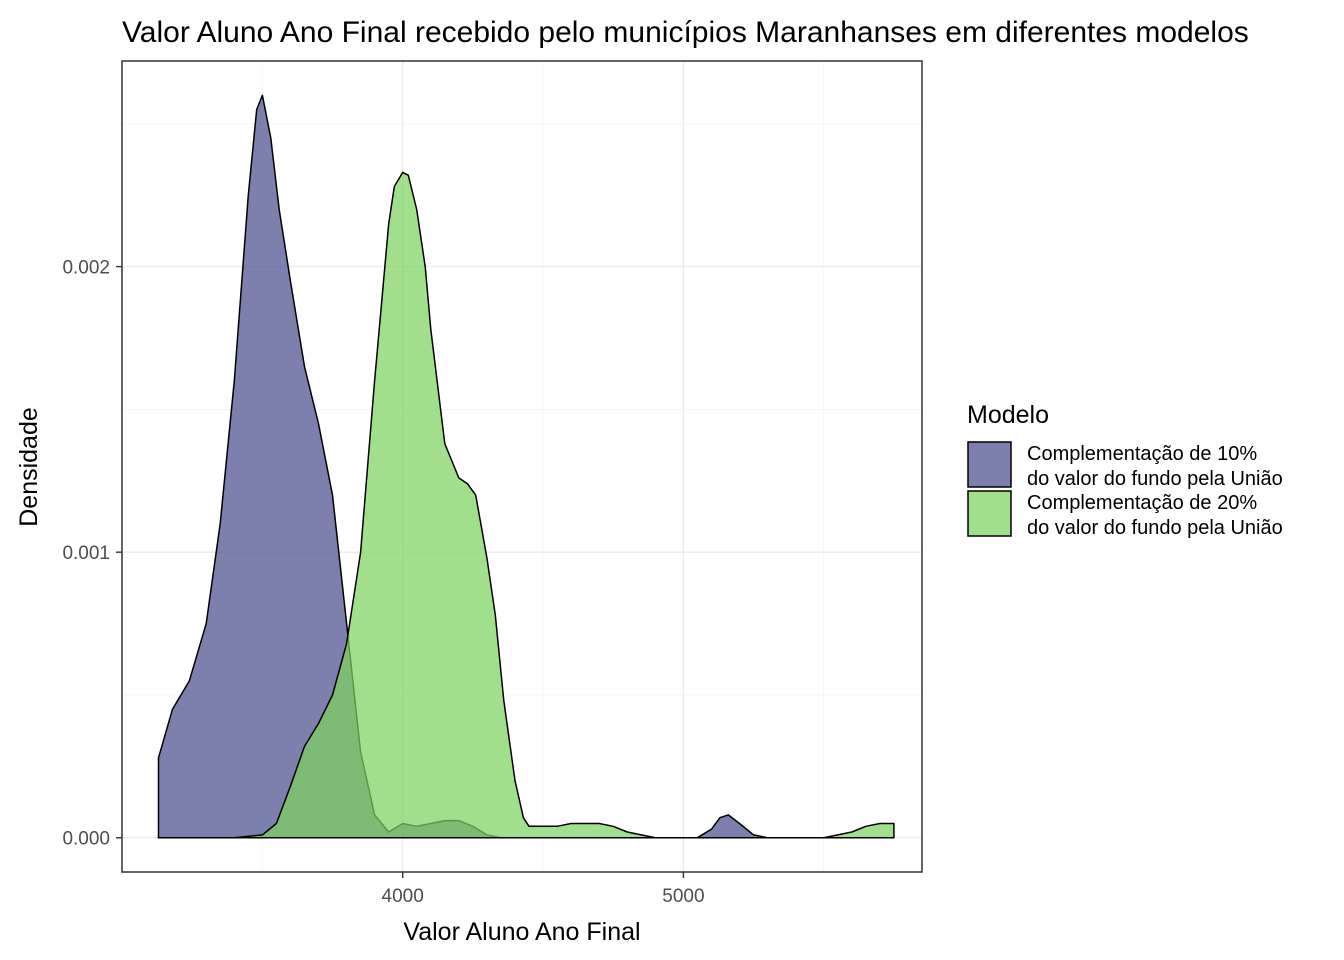 This screenshot has width=1344, height=960. I want to click on legend-label-series-1: do valor do fundo pela União, so click(1155, 479).